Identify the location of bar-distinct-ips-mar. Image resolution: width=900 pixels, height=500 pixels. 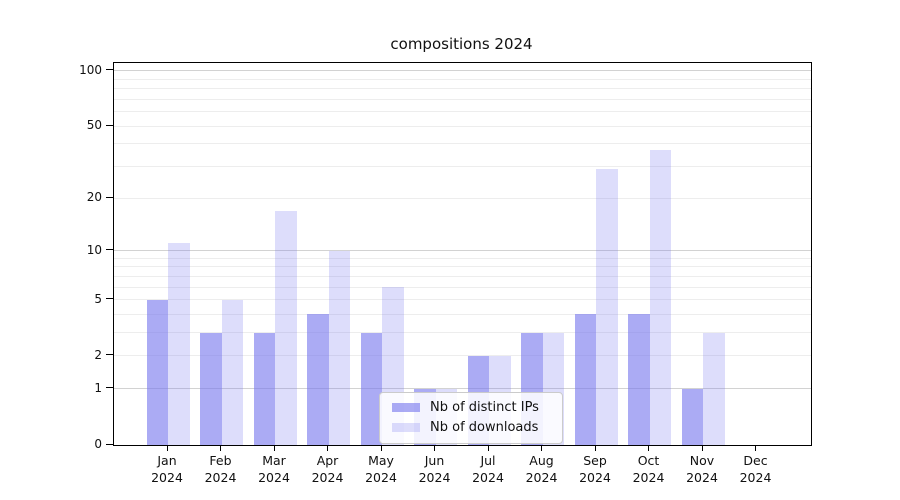
(264, 388).